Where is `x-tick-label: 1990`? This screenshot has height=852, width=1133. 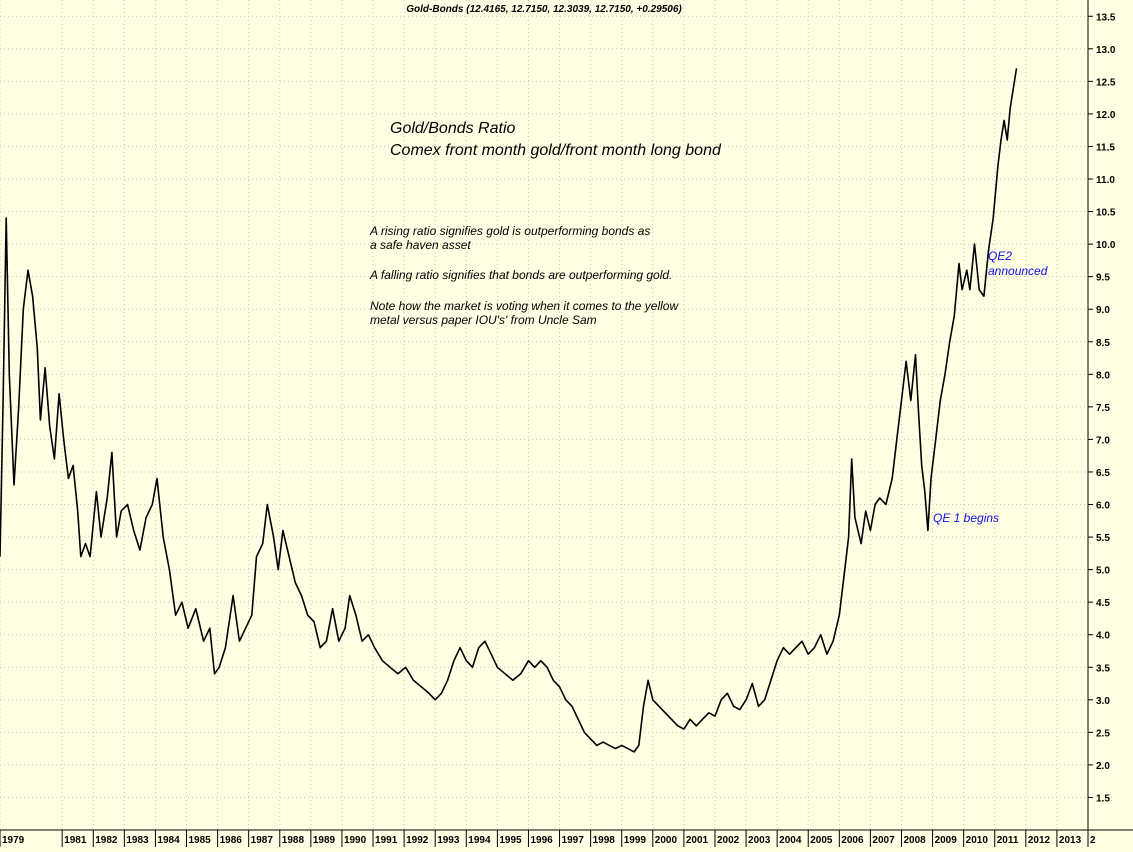
x-tick-label: 1990 is located at coordinates (355, 840).